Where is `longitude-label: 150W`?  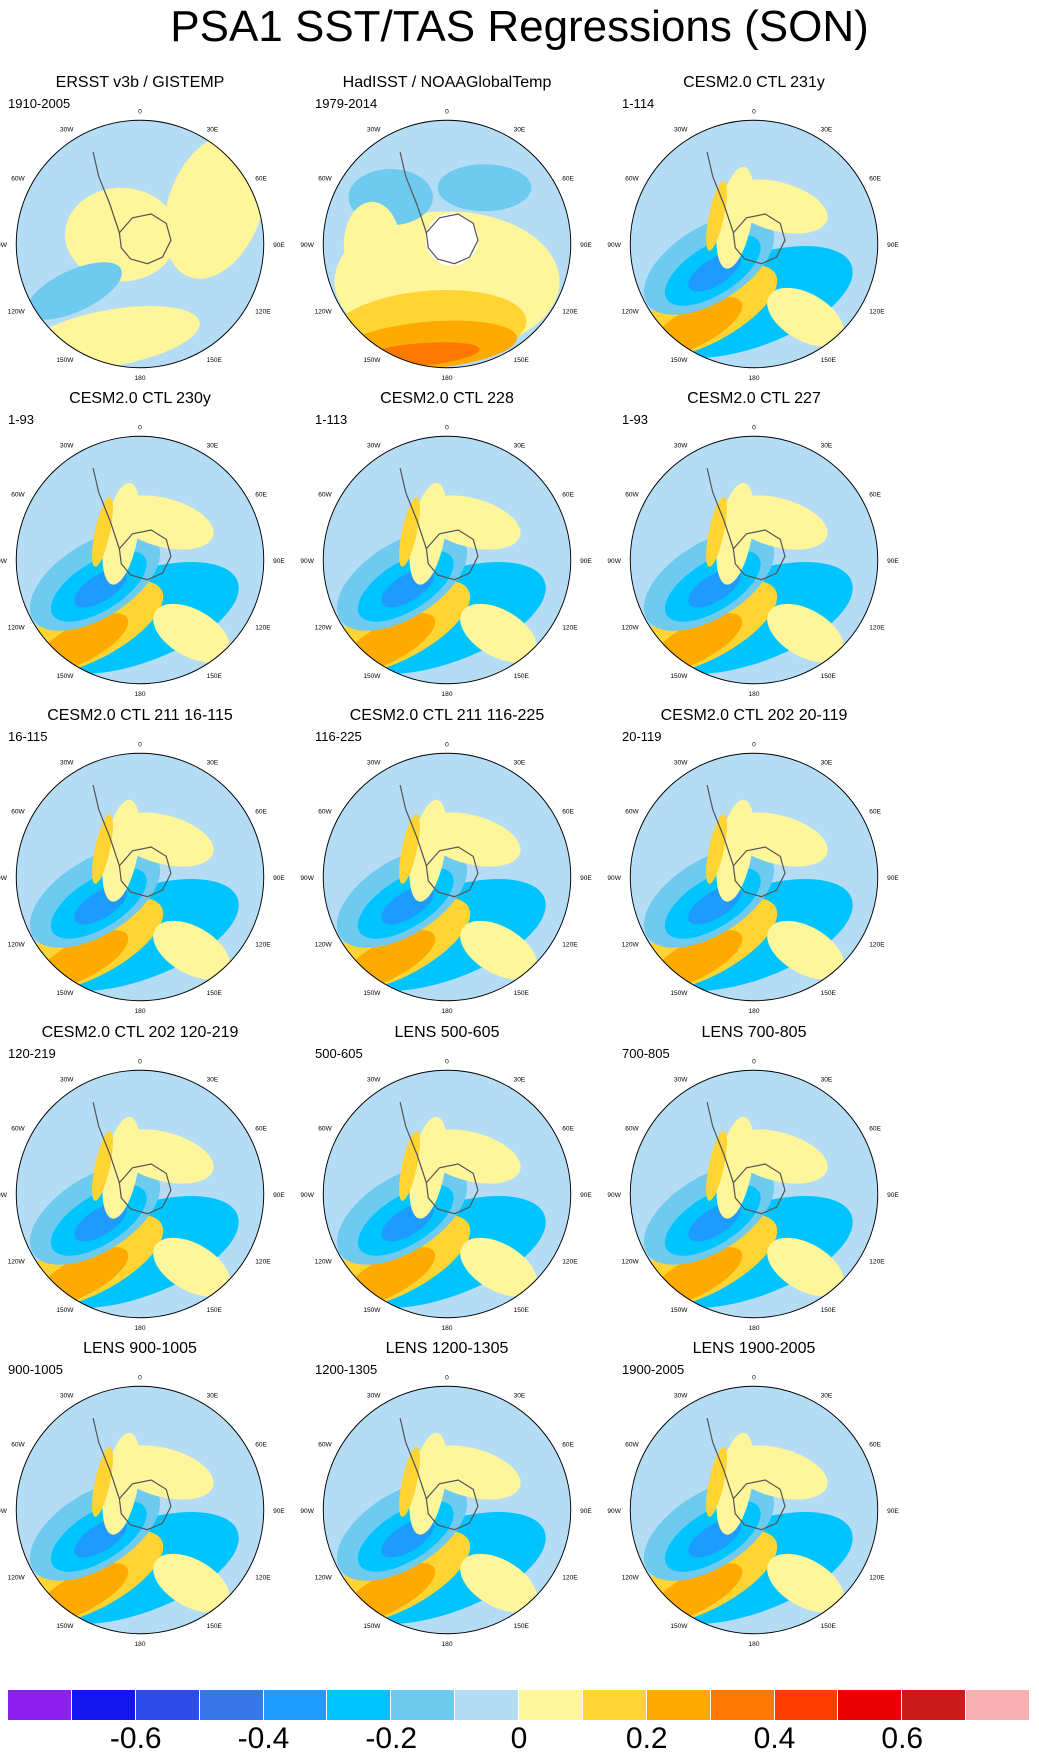
longitude-label: 150W is located at coordinates (65, 360).